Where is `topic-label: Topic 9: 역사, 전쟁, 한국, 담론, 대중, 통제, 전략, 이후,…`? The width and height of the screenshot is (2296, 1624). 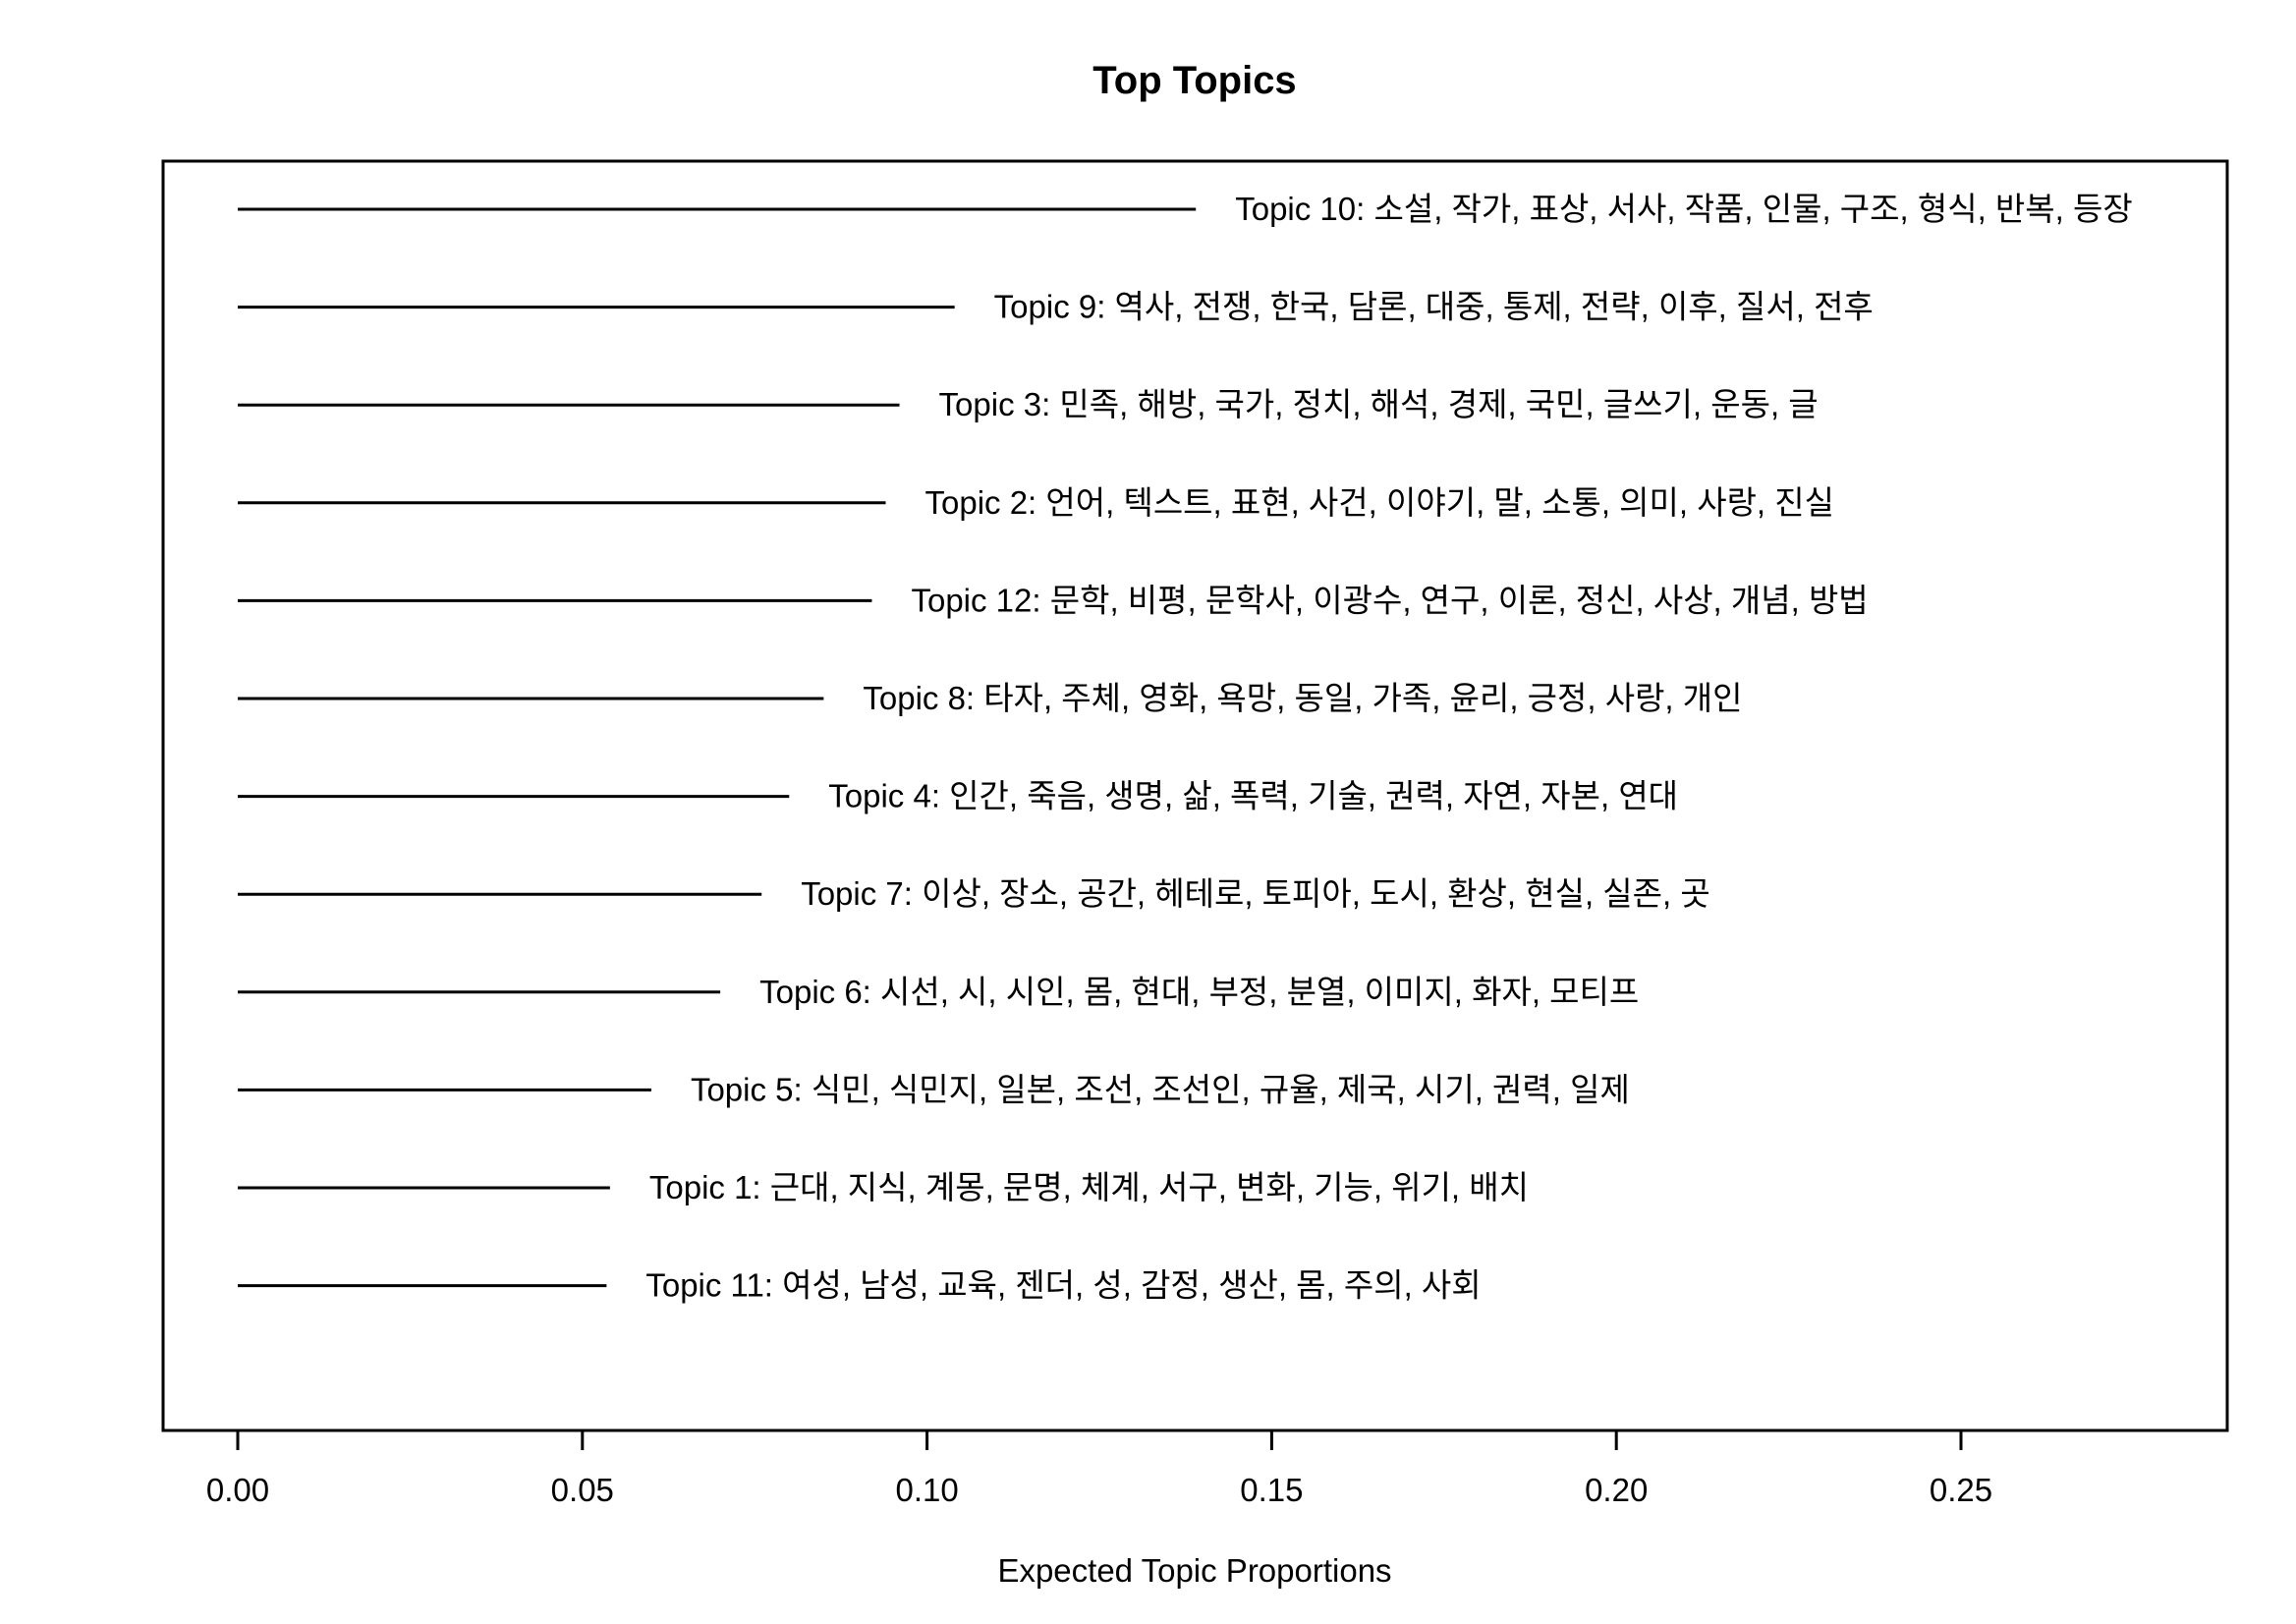 topic-label: Topic 9: 역사, 전쟁, 한국, 담론, 대중, 통제, 전략, 이후,… is located at coordinates (1434, 307).